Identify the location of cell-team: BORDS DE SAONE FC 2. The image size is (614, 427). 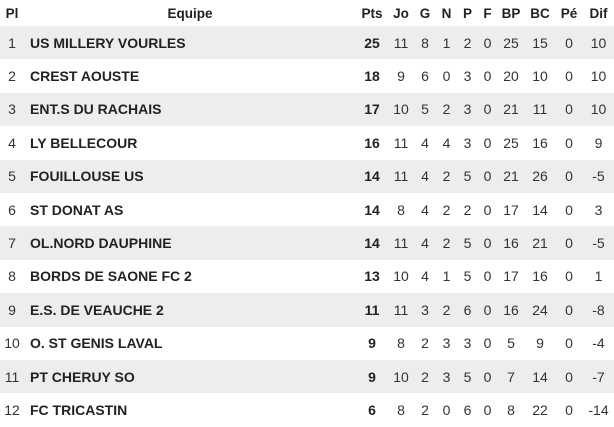
(111, 276).